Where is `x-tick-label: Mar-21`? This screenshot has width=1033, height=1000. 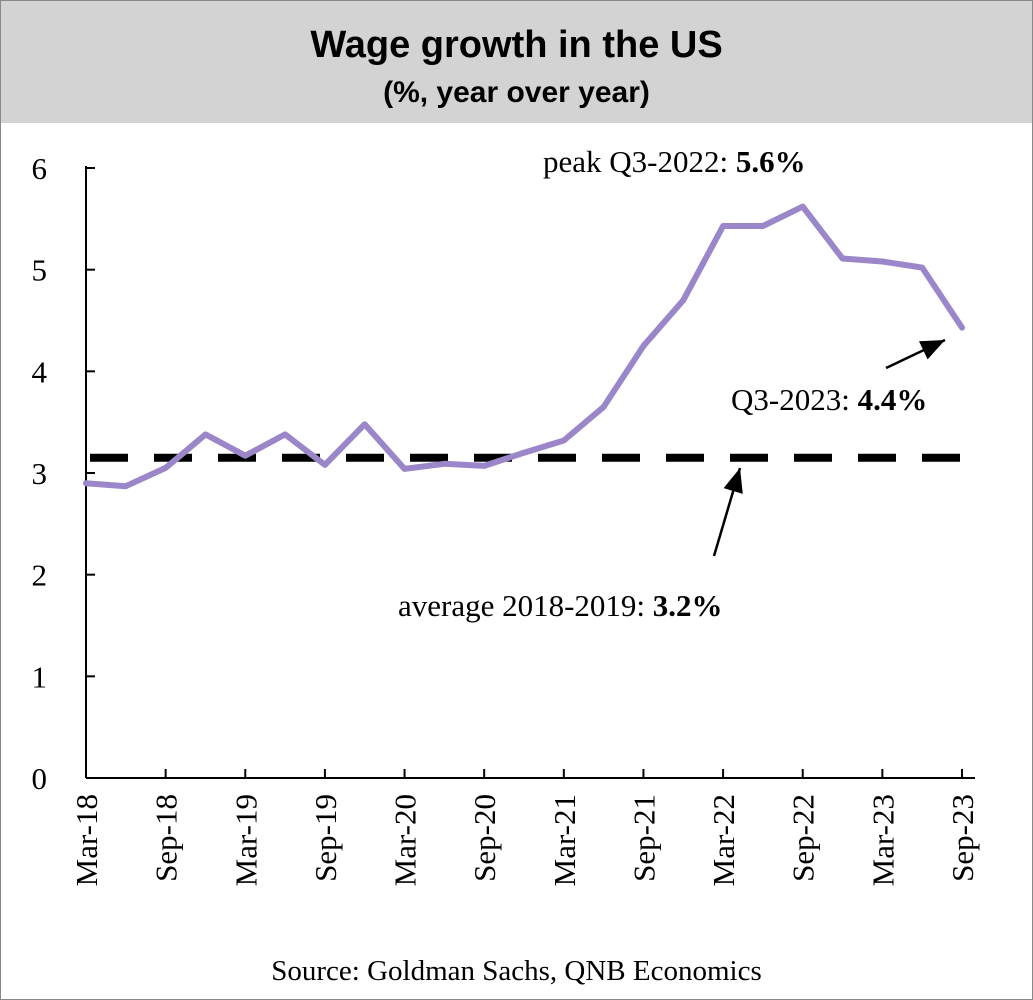 x-tick-label: Mar-21 is located at coordinates (564, 840).